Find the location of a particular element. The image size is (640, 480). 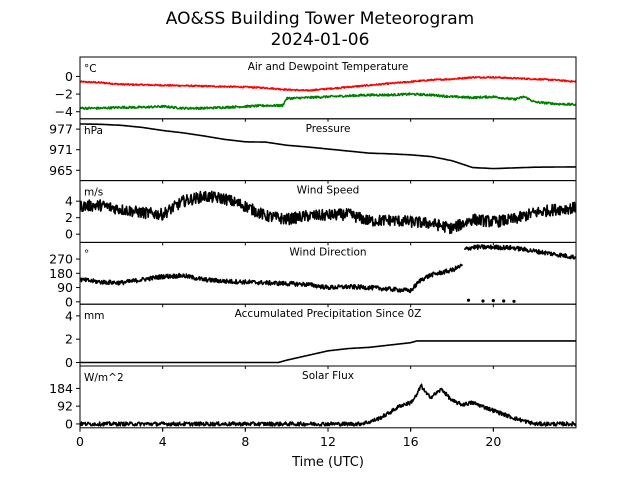

wind_direction-ytick-label-1: 180 is located at coordinates (61, 273).